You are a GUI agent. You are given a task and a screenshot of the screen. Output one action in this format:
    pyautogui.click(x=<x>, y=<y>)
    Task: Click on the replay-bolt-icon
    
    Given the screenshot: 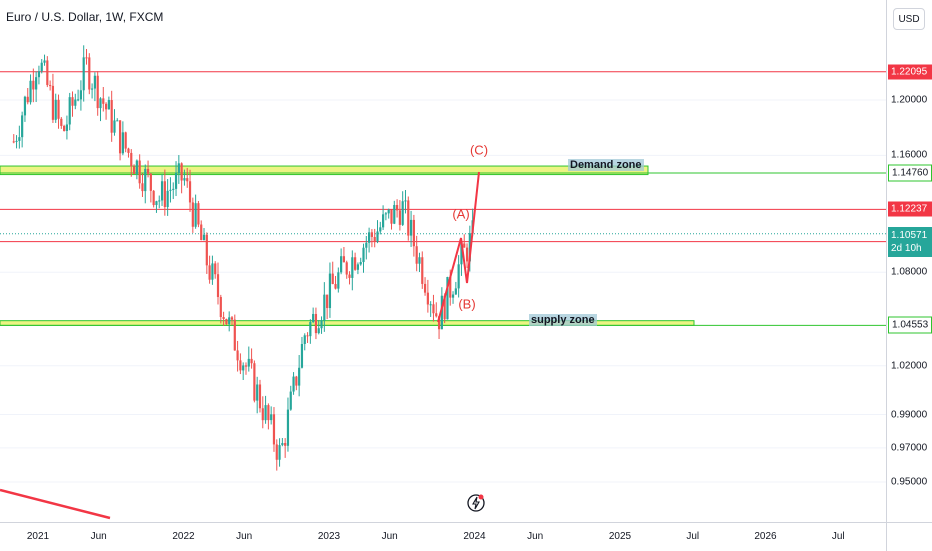 What is the action you would take?
    pyautogui.click(x=476, y=503)
    